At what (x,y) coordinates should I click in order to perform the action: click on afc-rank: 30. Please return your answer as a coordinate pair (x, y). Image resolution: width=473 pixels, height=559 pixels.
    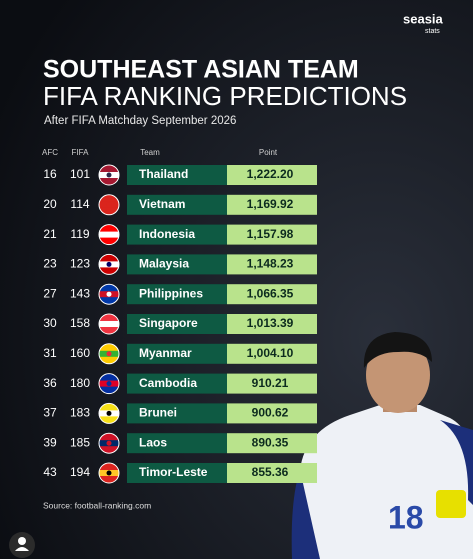
    Looking at the image, I should click on (50, 323).